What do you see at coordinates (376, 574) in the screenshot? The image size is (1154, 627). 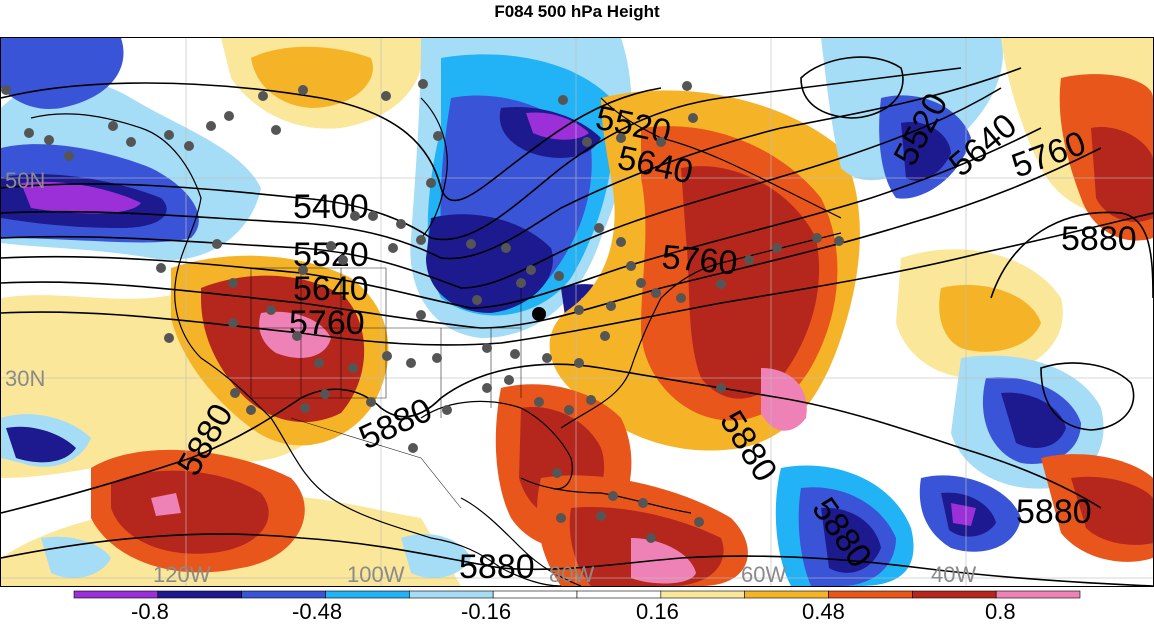 I see `lon-label-100w: 100W` at bounding box center [376, 574].